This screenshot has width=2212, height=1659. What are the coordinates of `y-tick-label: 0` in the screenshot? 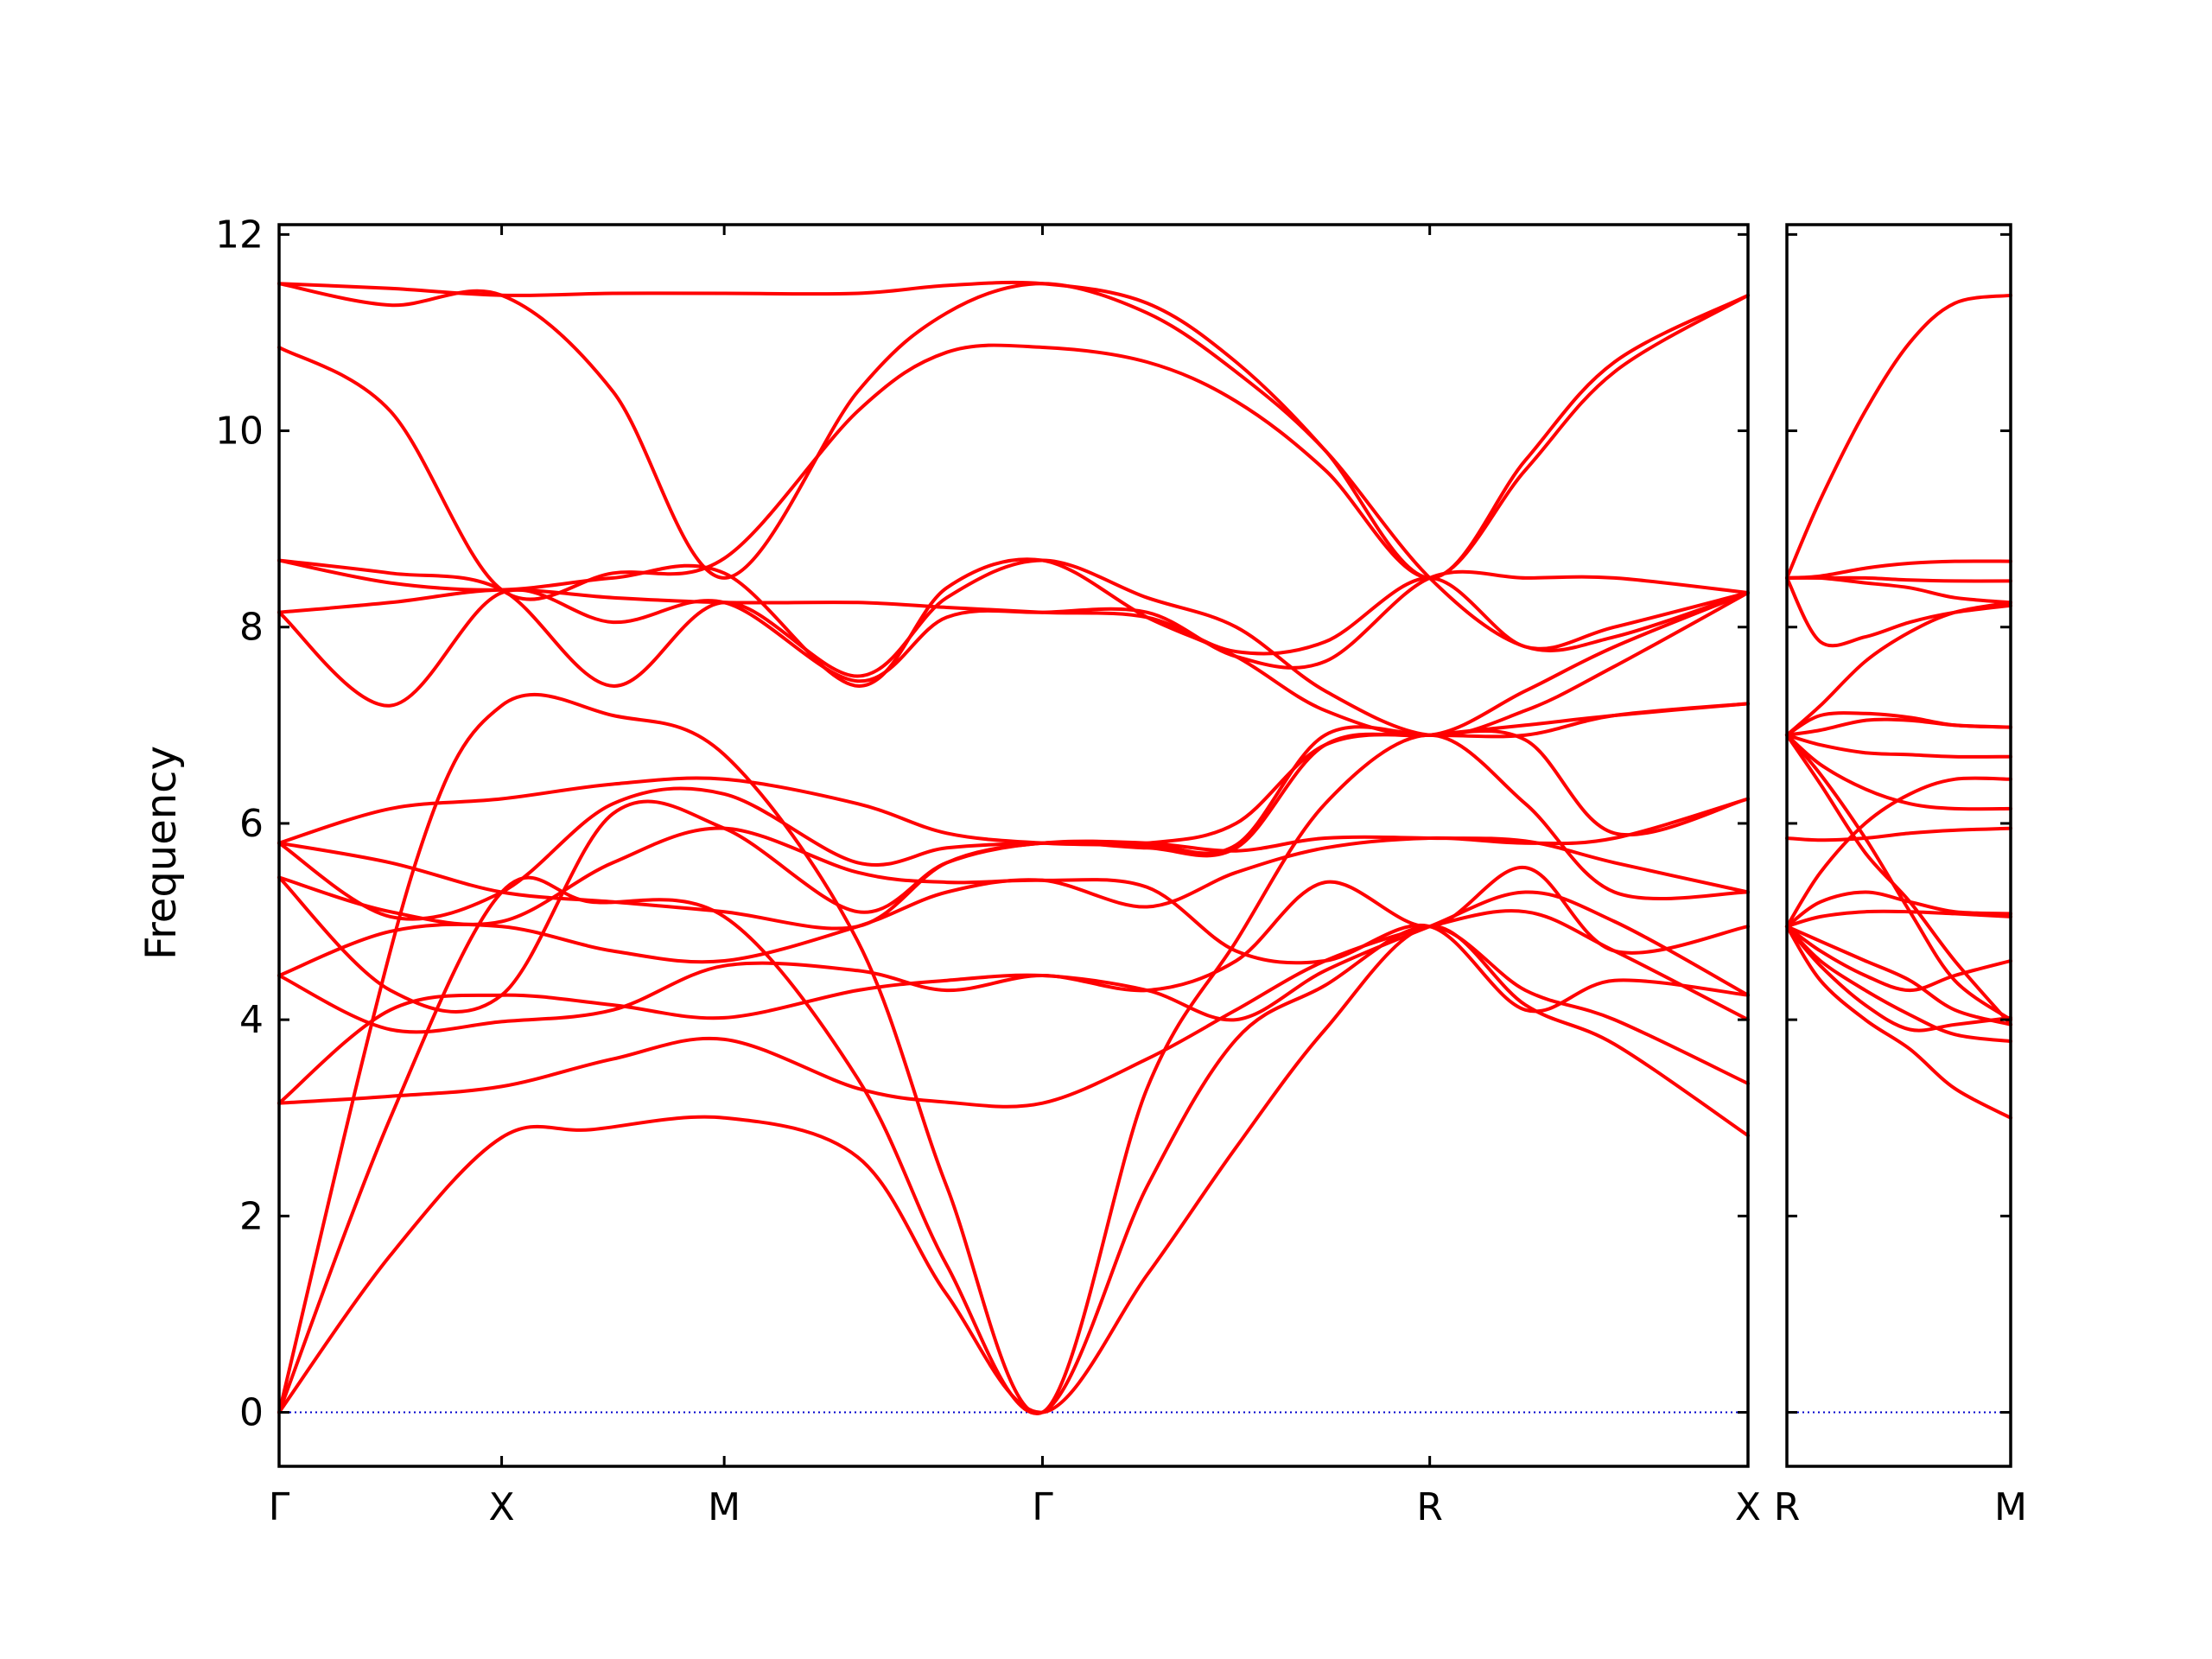 It's located at (251, 1413).